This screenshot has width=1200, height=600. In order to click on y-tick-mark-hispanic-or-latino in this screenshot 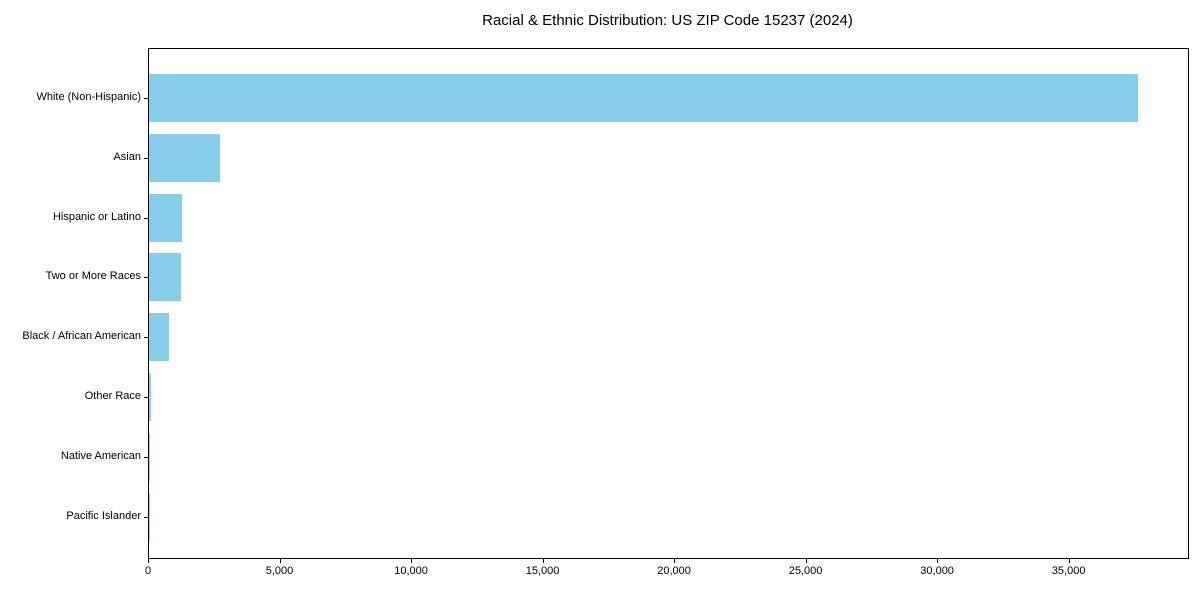, I will do `click(146, 218)`.